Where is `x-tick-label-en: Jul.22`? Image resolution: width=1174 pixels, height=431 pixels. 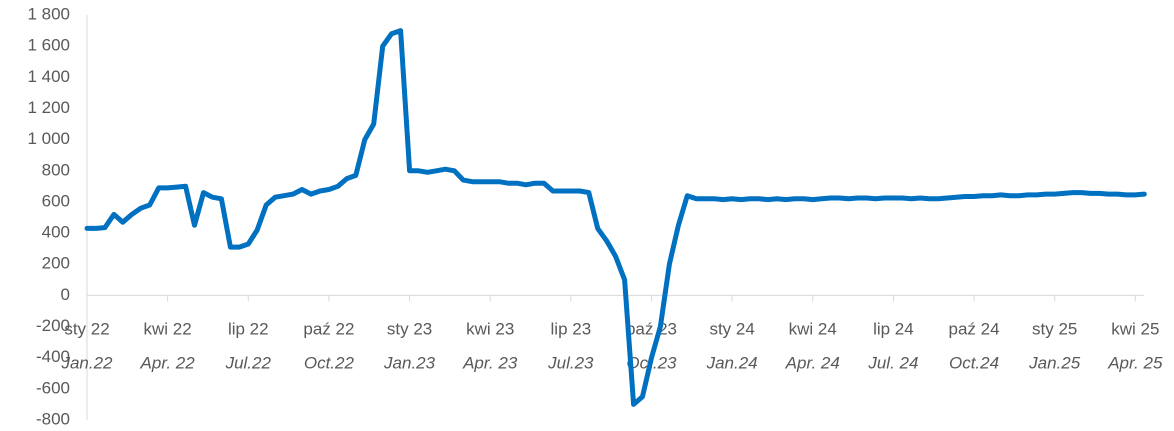
x-tick-label-en: Jul.22 is located at coordinates (248, 362).